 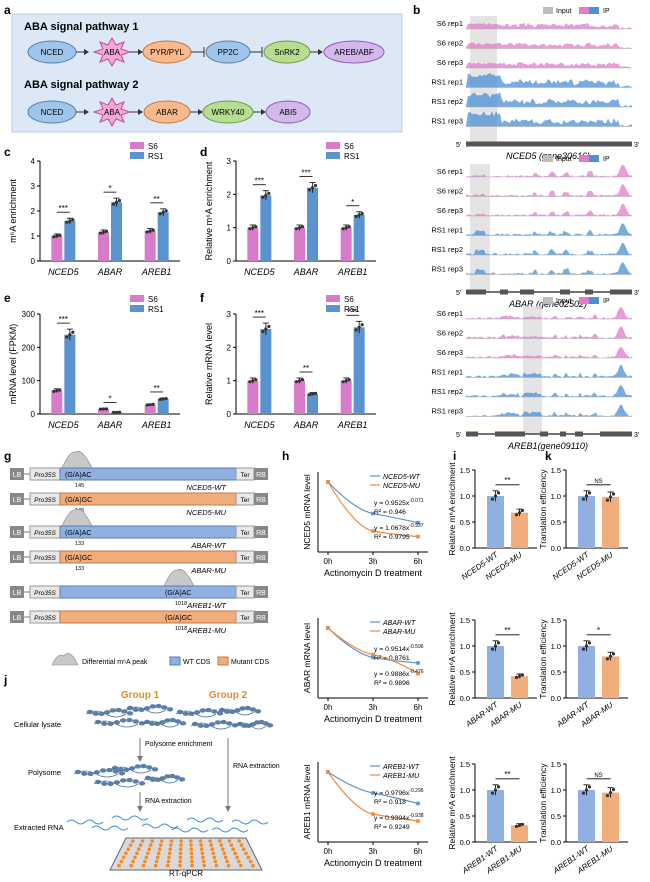 What do you see at coordinates (175, 661) in the screenshot?
I see `legend-wt-swatch` at bounding box center [175, 661].